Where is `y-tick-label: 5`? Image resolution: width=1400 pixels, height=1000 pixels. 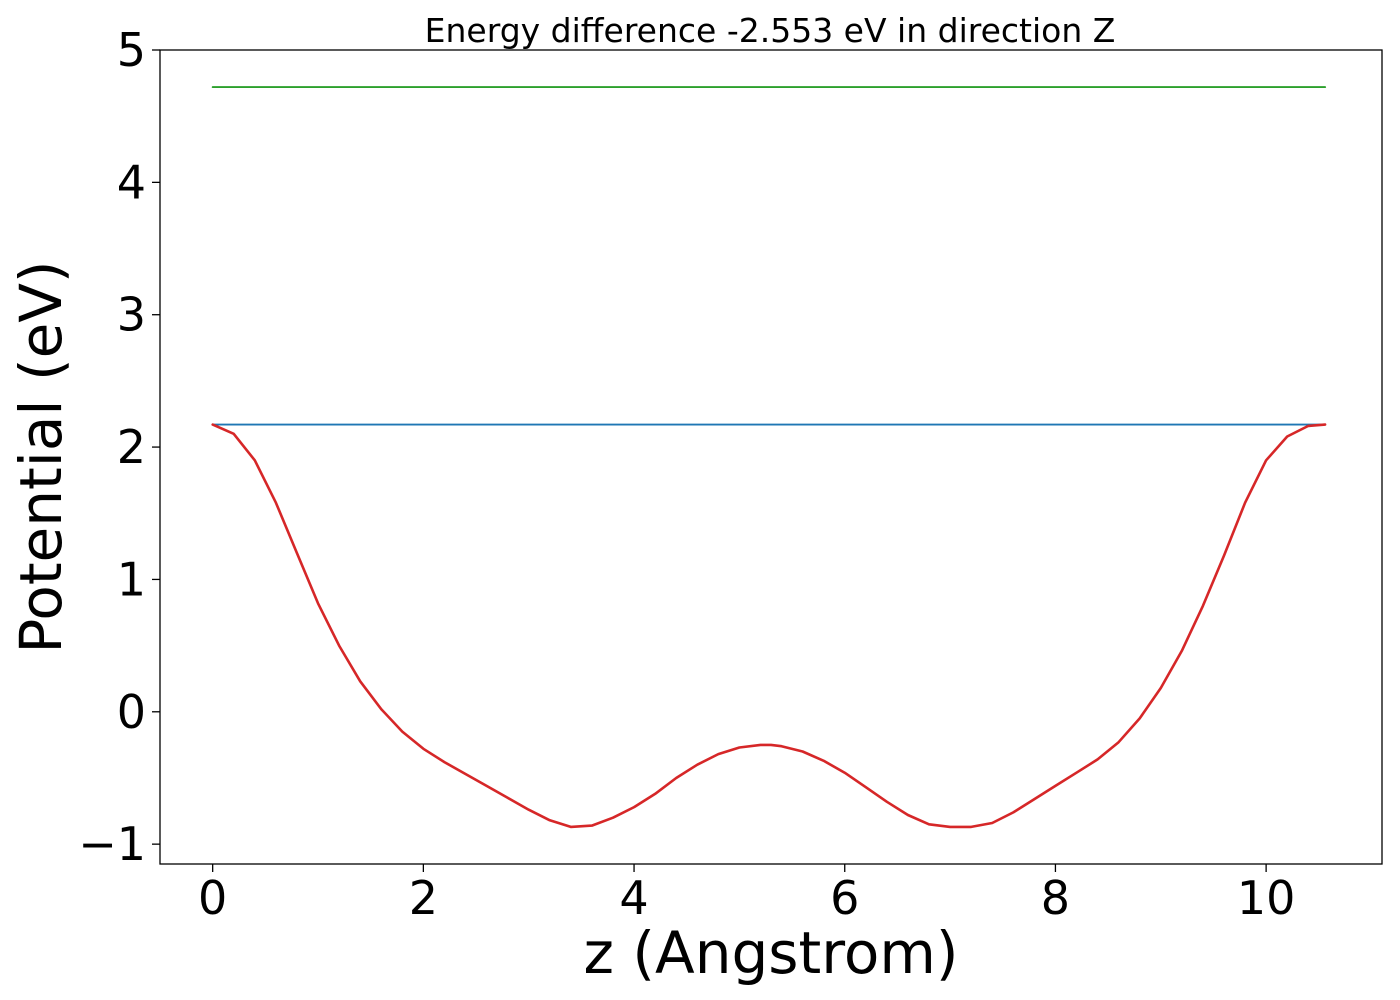 y-tick-label: 5 is located at coordinates (131, 50).